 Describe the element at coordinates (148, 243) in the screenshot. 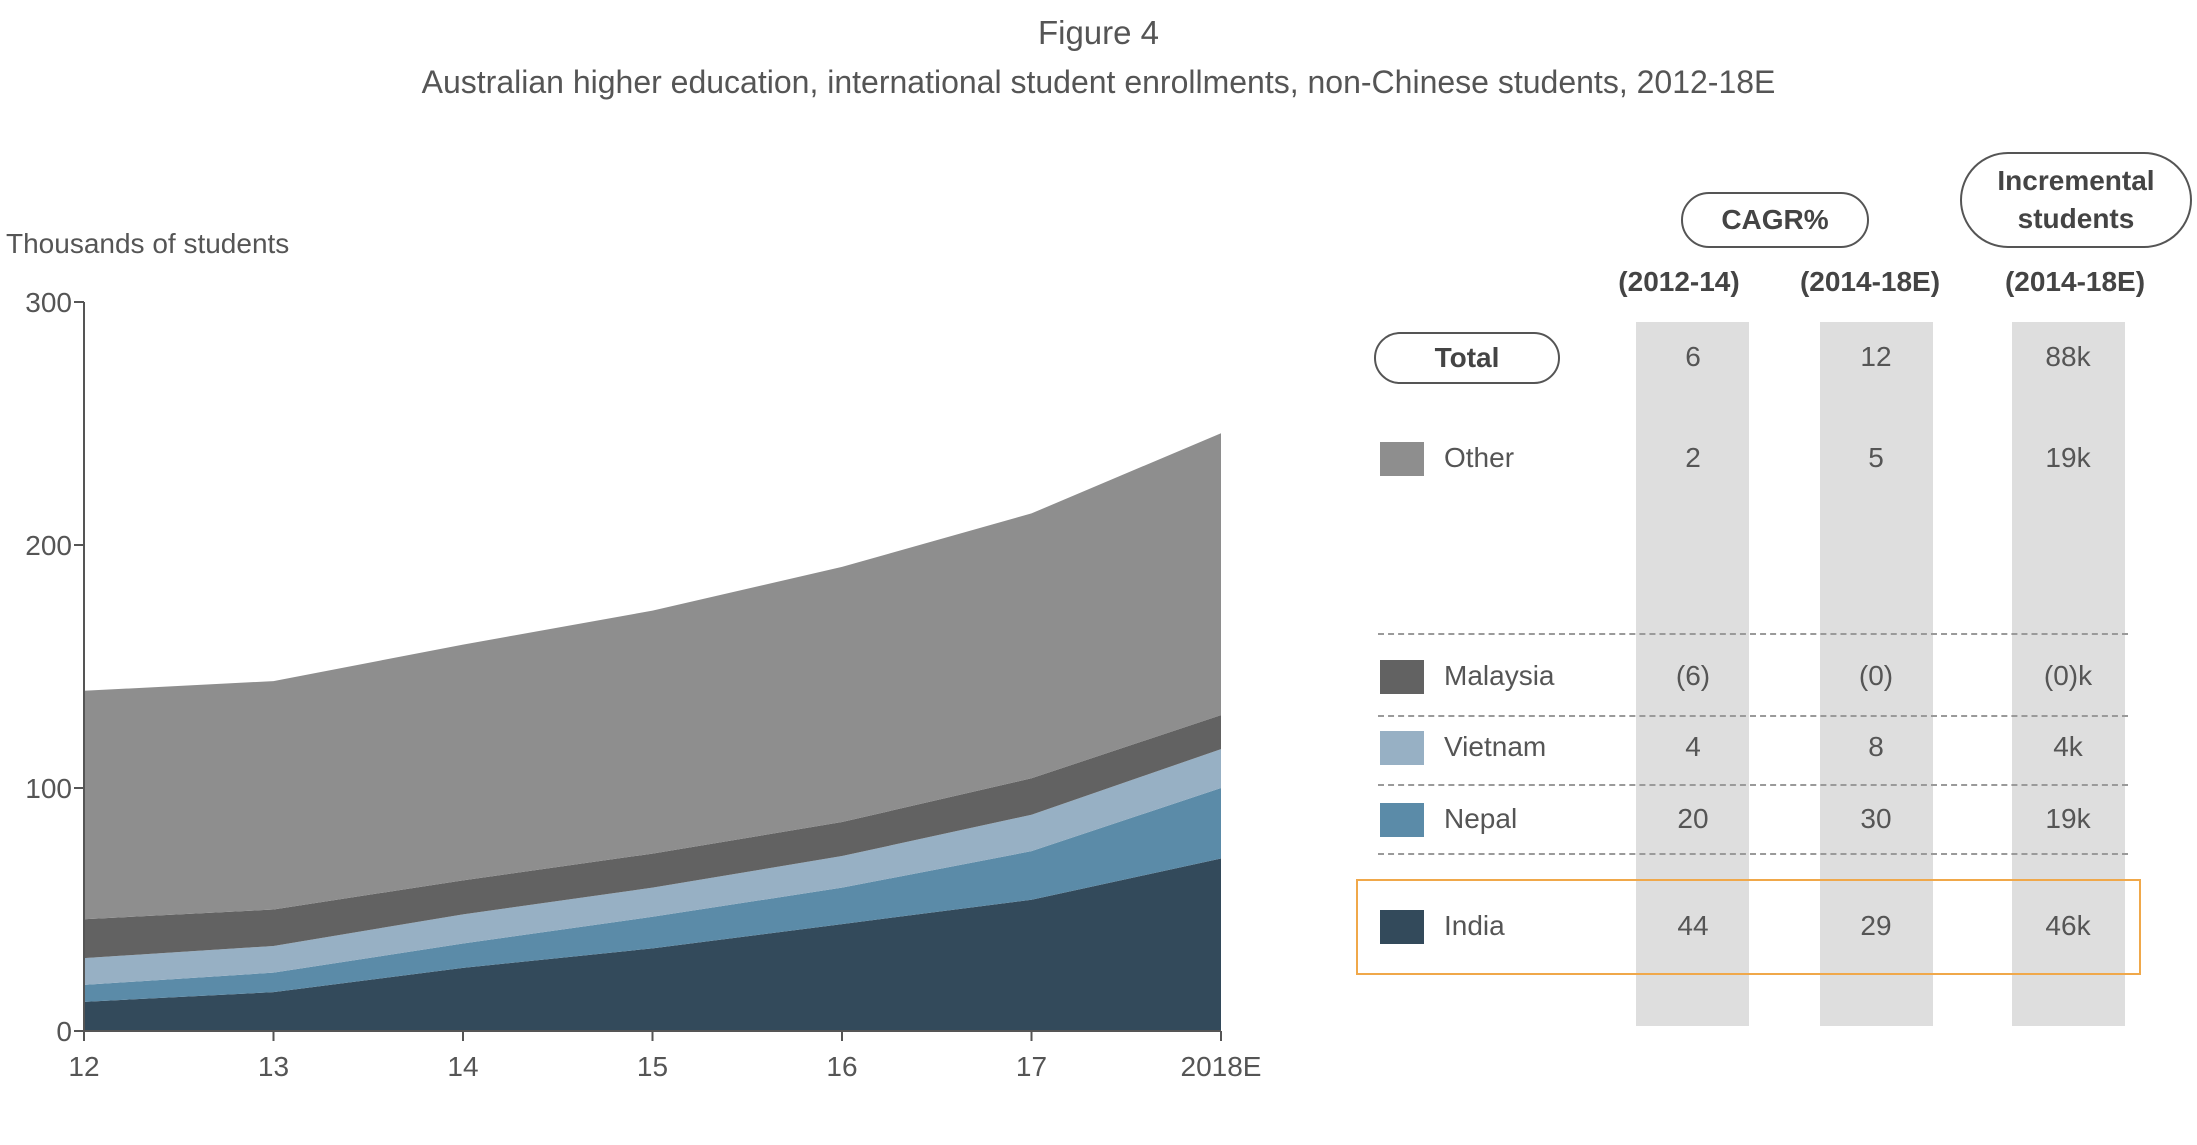

I see `y-axis-label: Thousands of students` at that location.